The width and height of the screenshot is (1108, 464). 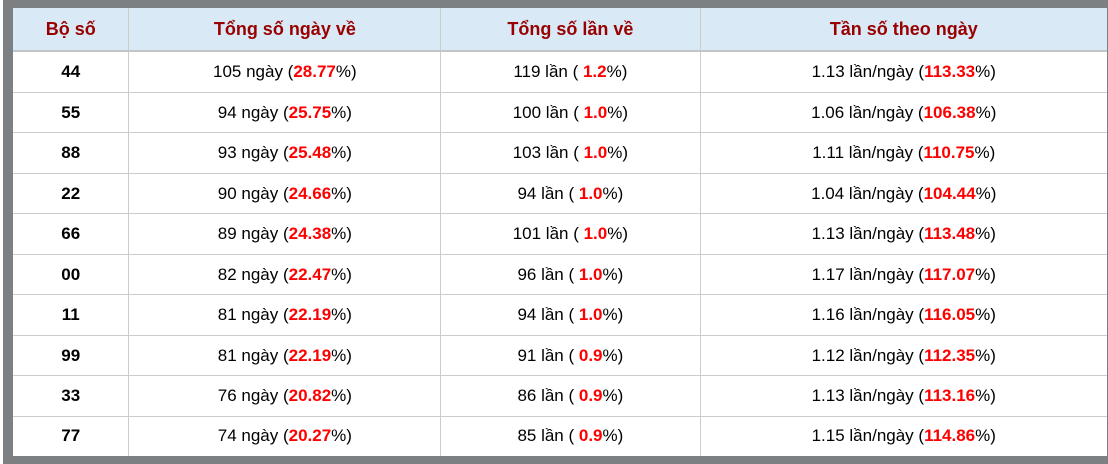 I want to click on days-percent: 22.47, so click(x=310, y=274).